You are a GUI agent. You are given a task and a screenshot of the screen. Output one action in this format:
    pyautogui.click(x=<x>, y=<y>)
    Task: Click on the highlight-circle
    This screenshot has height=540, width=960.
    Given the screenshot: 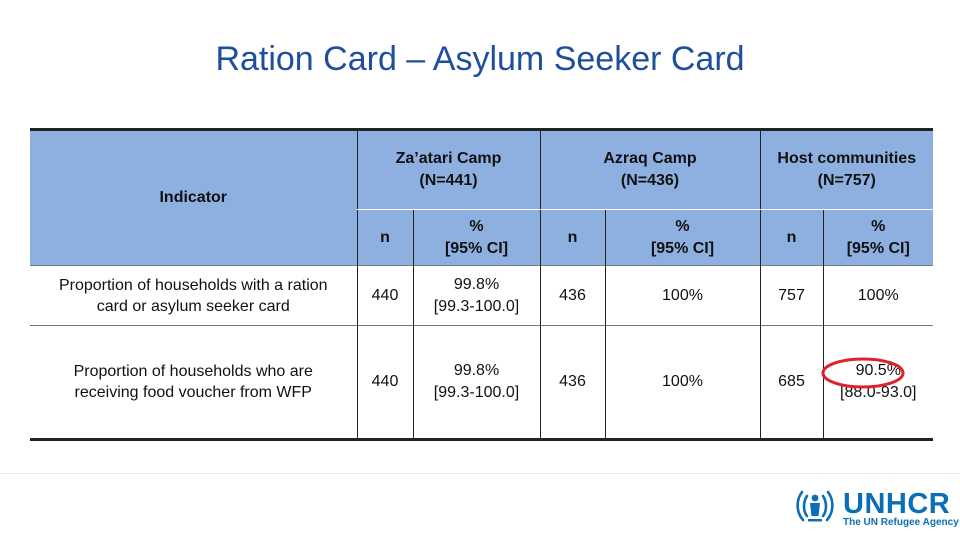 What is the action you would take?
    pyautogui.click(x=863, y=373)
    